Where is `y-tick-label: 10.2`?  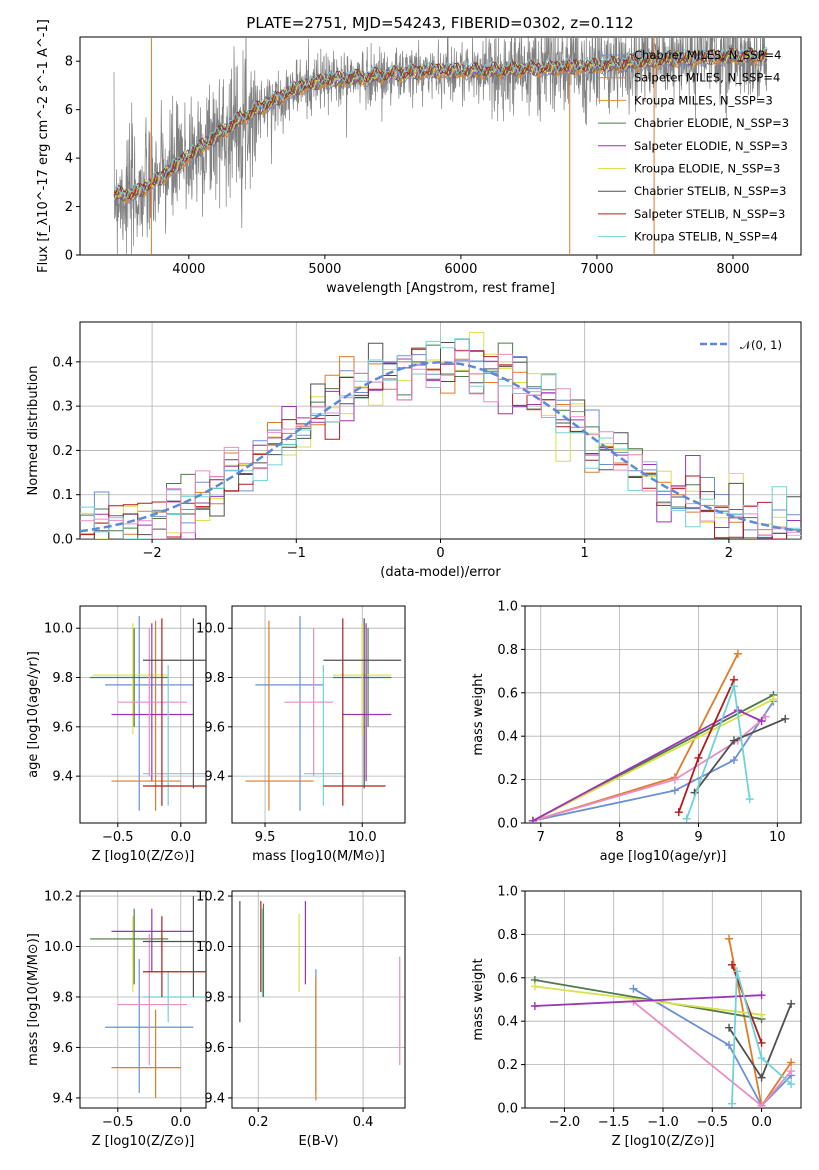 y-tick-label: 10.2 is located at coordinates (210, 897).